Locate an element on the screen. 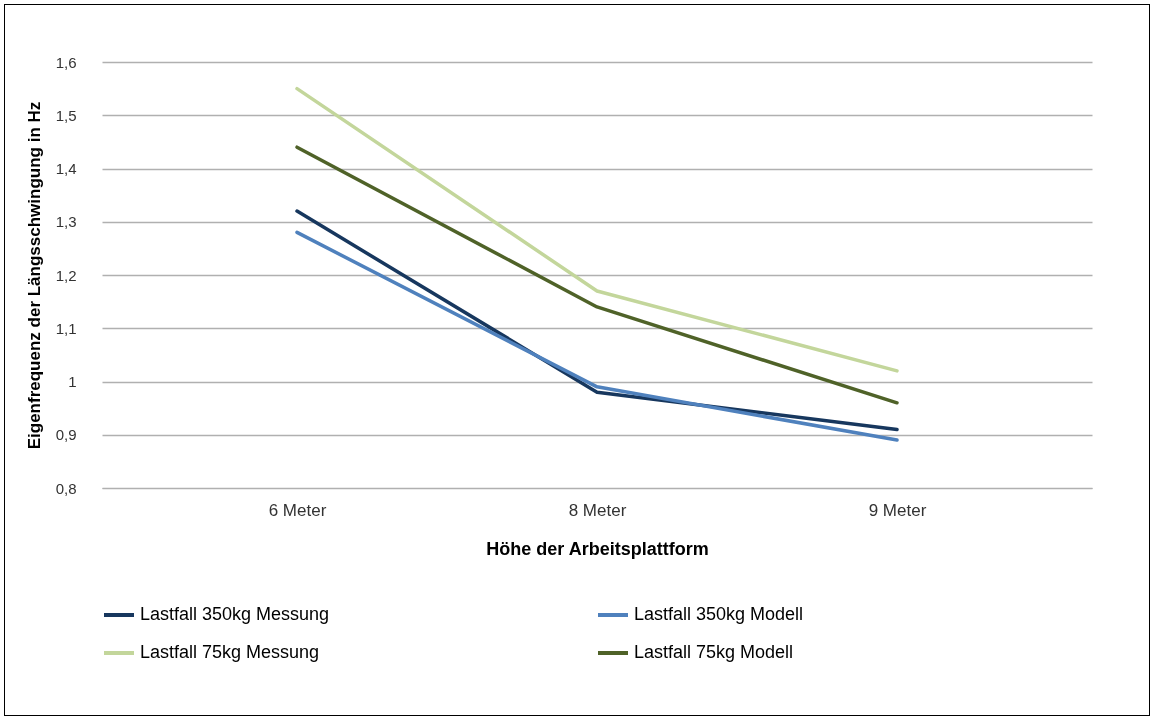 This screenshot has height=722, width=1156. y-tick-label: 1,5 is located at coordinates (66, 115).